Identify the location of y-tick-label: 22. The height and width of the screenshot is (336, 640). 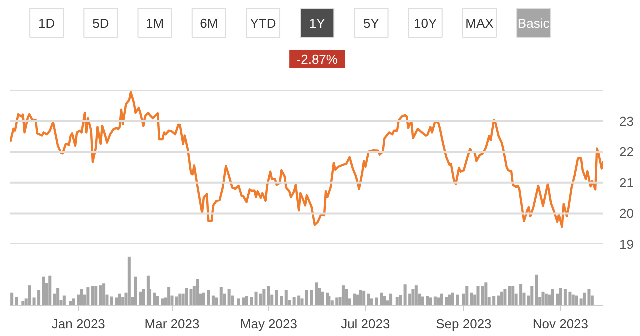
(627, 152).